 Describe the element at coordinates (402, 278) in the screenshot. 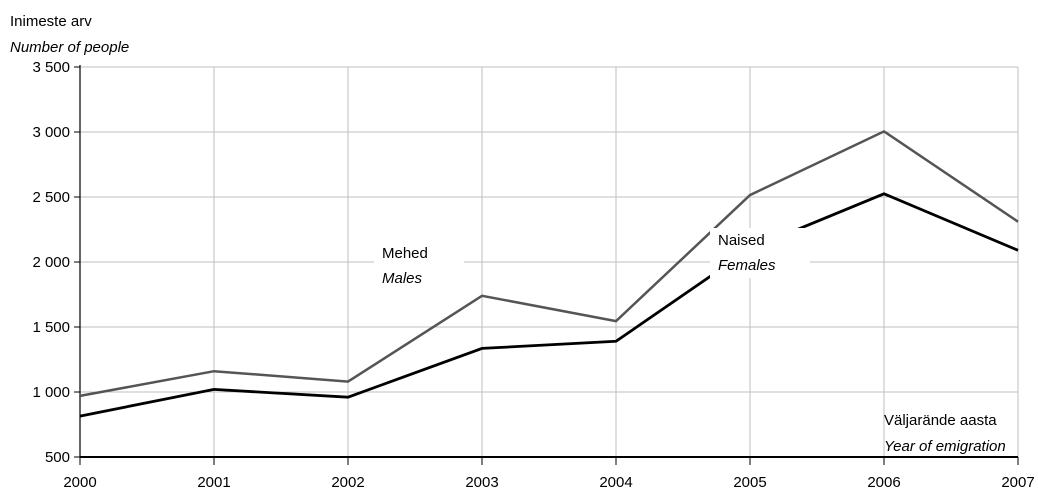

I see `males-label-en: Males` at that location.